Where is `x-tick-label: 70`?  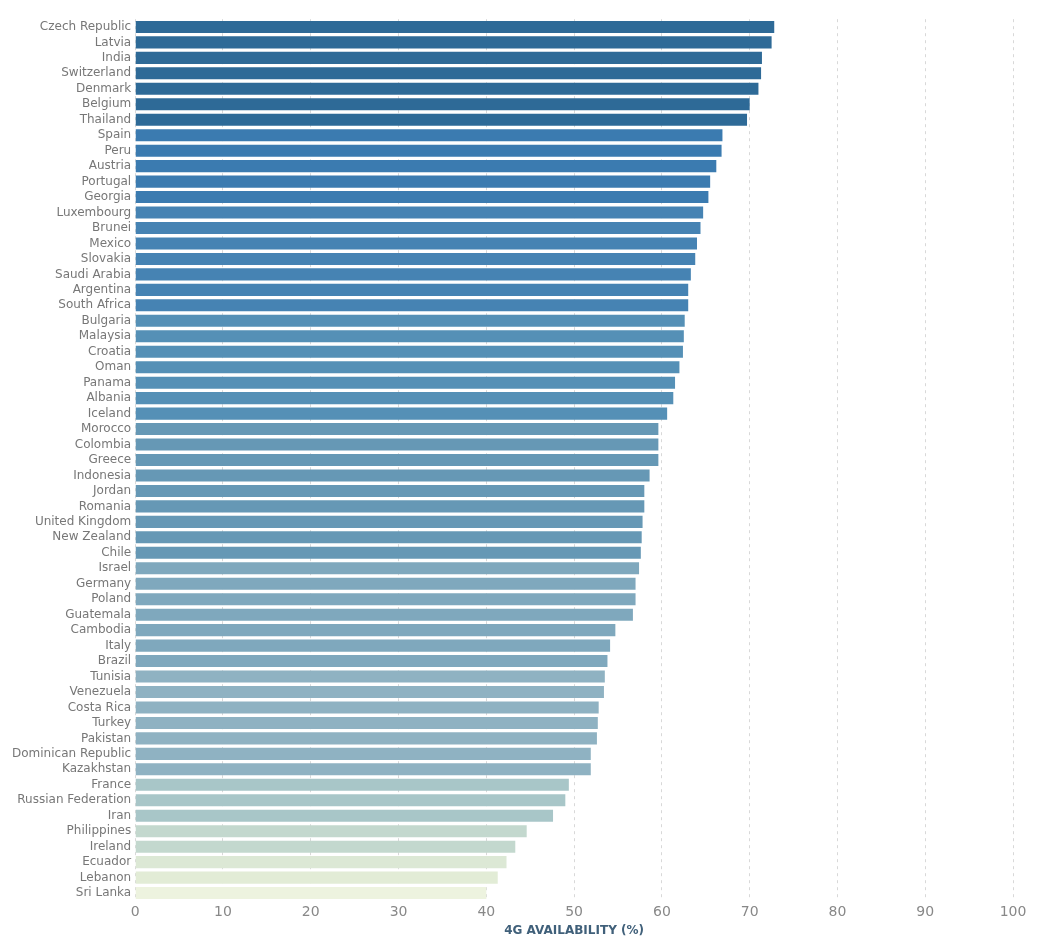 x-tick-label: 70 is located at coordinates (749, 910).